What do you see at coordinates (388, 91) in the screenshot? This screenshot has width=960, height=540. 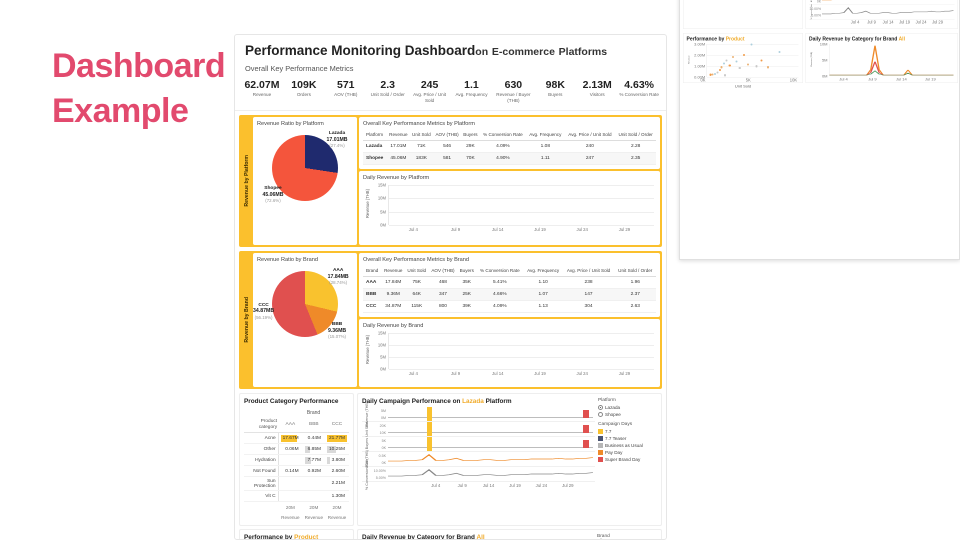 I see `kpi-3: 2.3 Unit Sold / Order` at bounding box center [388, 91].